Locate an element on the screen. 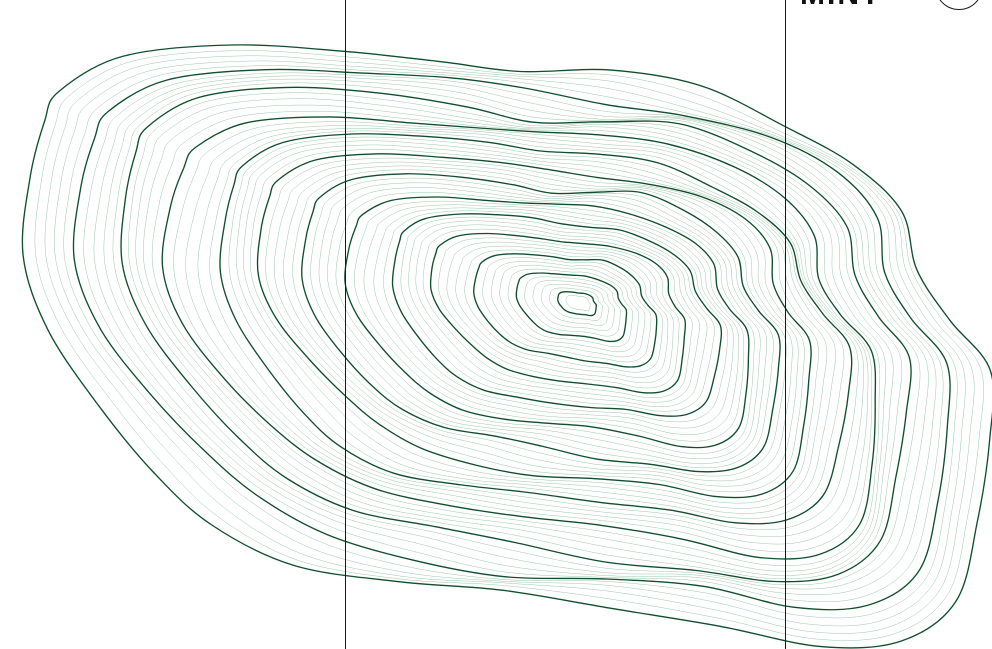  grid-line-right is located at coordinates (785, 324).